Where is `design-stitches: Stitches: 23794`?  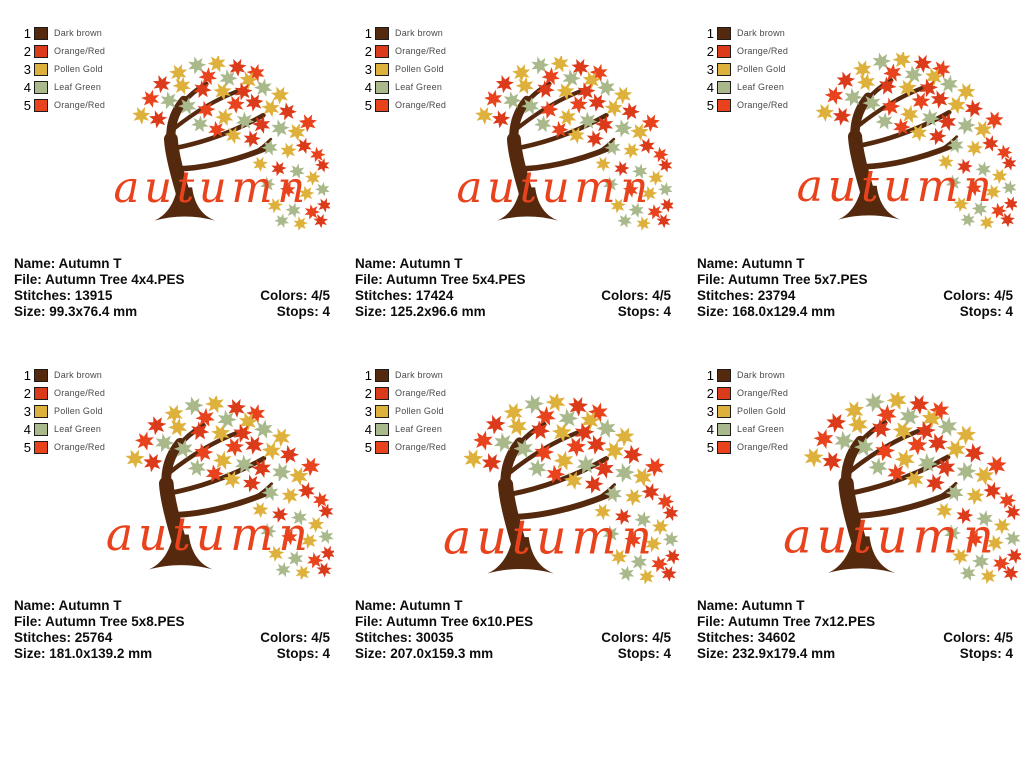
design-stitches: Stitches: 23794 is located at coordinates (746, 296).